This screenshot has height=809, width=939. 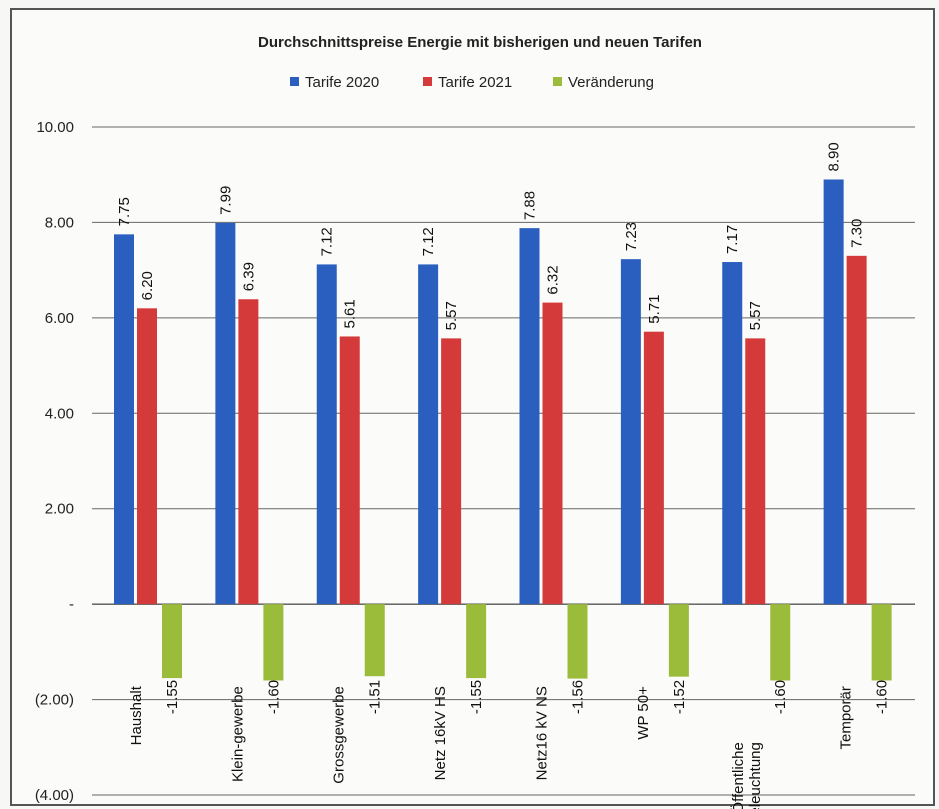 What do you see at coordinates (136, 715) in the screenshot?
I see `category-label: Haushalt` at bounding box center [136, 715].